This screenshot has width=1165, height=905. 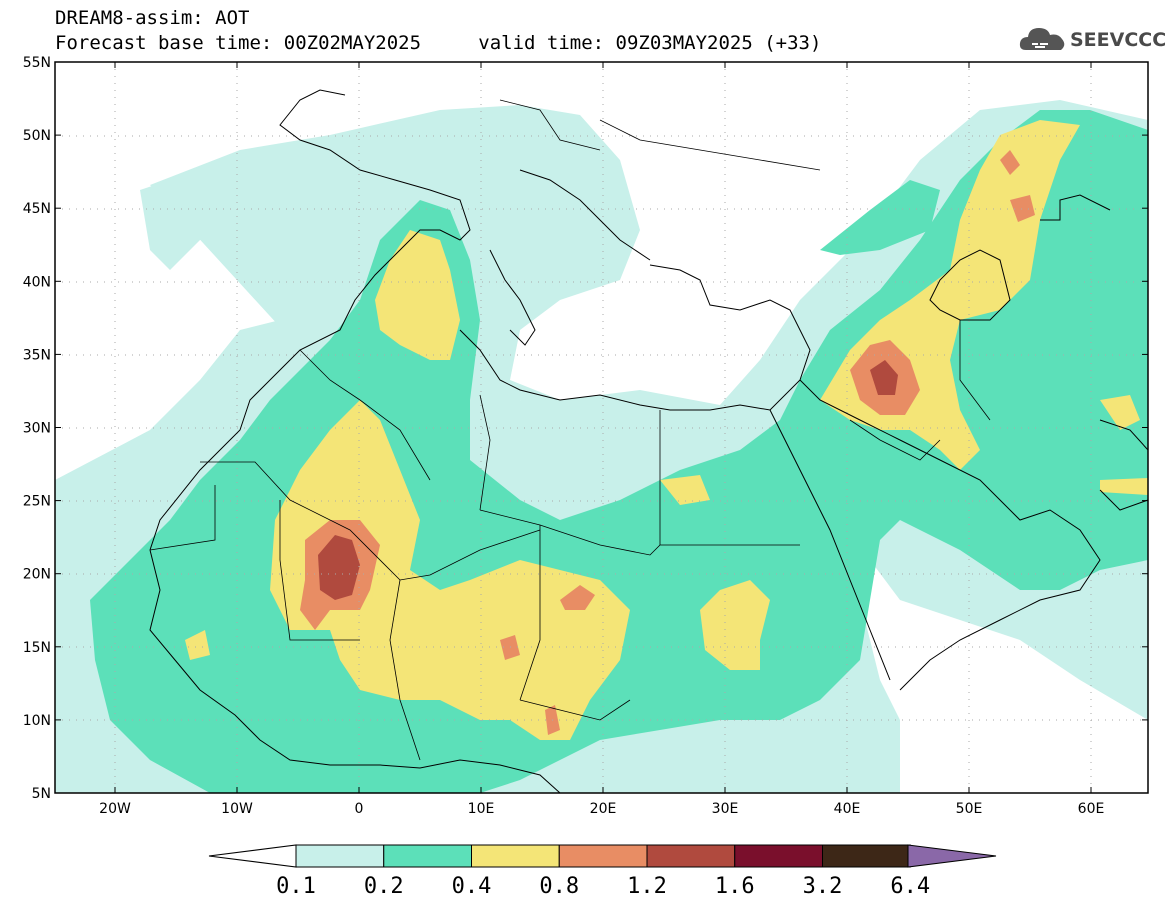 I want to click on lat-tick-label: 50N, so click(x=37, y=136).